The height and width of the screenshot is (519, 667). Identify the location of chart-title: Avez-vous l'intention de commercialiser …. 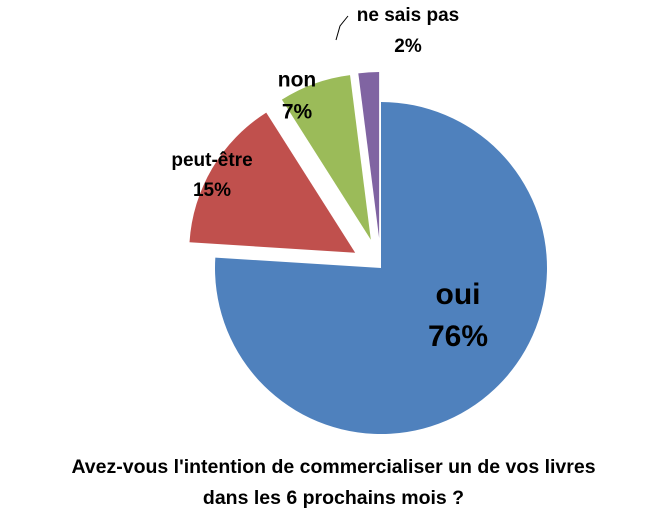
(333, 483).